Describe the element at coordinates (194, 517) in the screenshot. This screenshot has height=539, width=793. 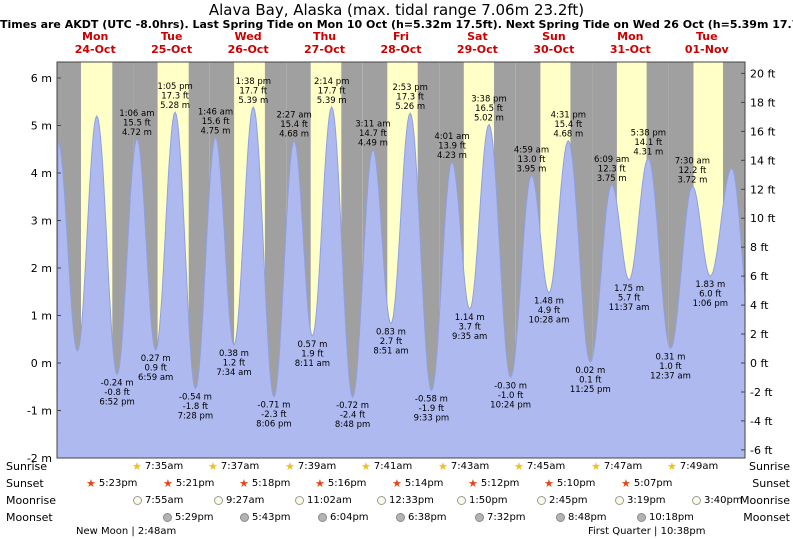
I see `moonset-time: 5:29pm` at that location.